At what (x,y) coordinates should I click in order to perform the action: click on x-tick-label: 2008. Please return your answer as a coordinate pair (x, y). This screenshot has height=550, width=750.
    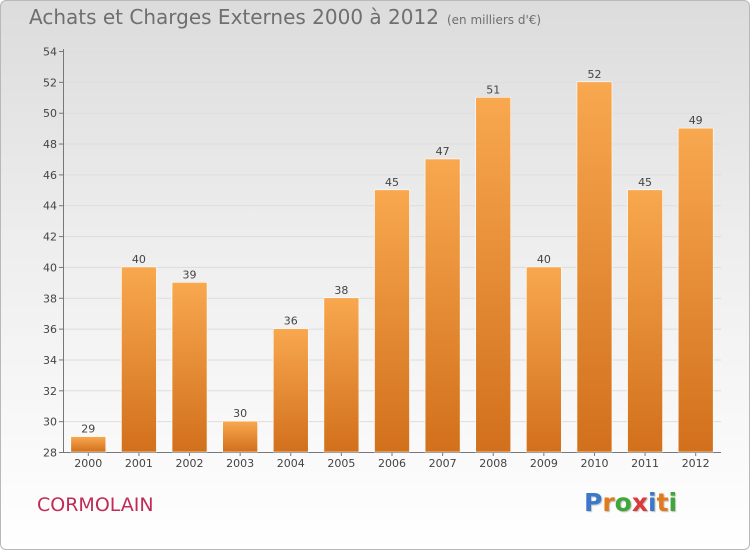
    Looking at the image, I should click on (493, 463).